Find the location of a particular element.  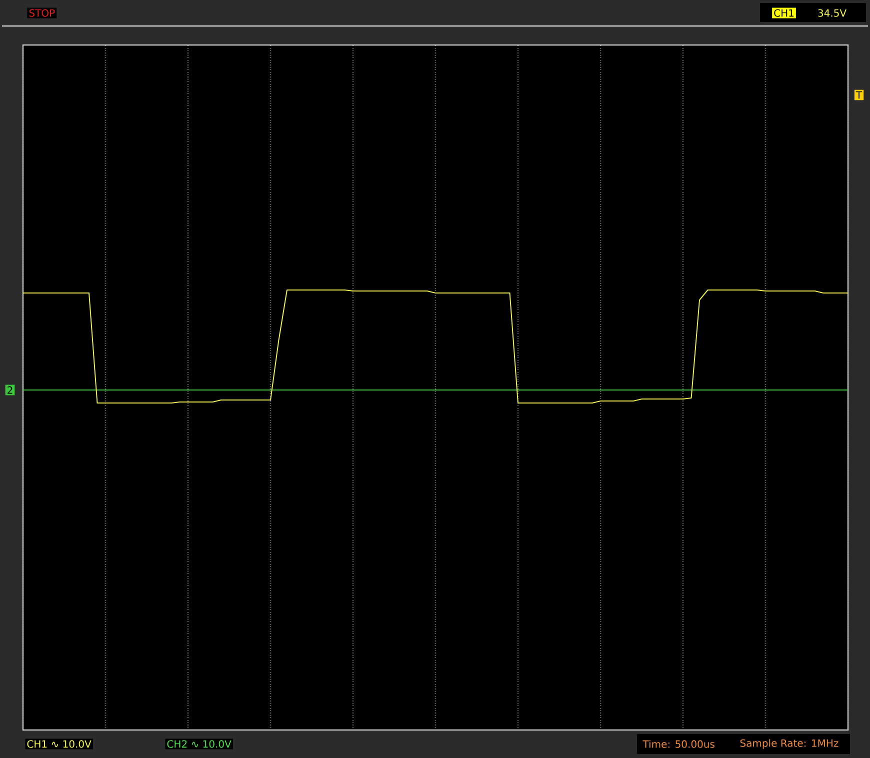

text: 34.5V is located at coordinates (832, 13).